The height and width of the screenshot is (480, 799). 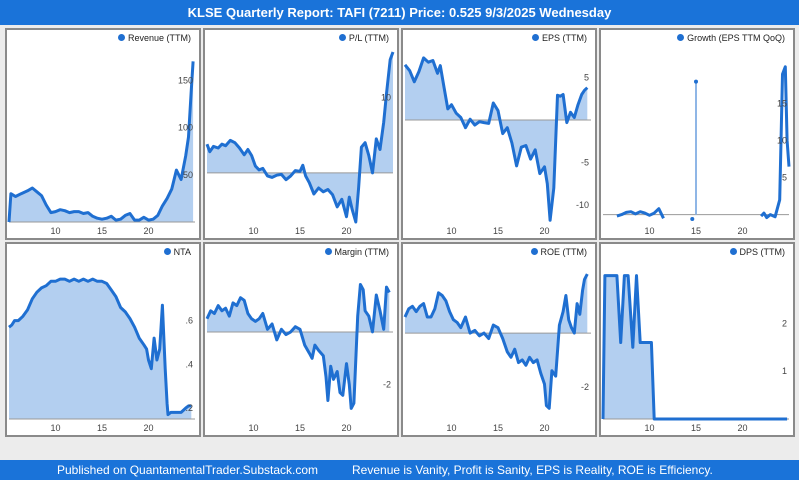 I want to click on revenue-legend-label: Revenue (TTM), so click(x=159, y=38).